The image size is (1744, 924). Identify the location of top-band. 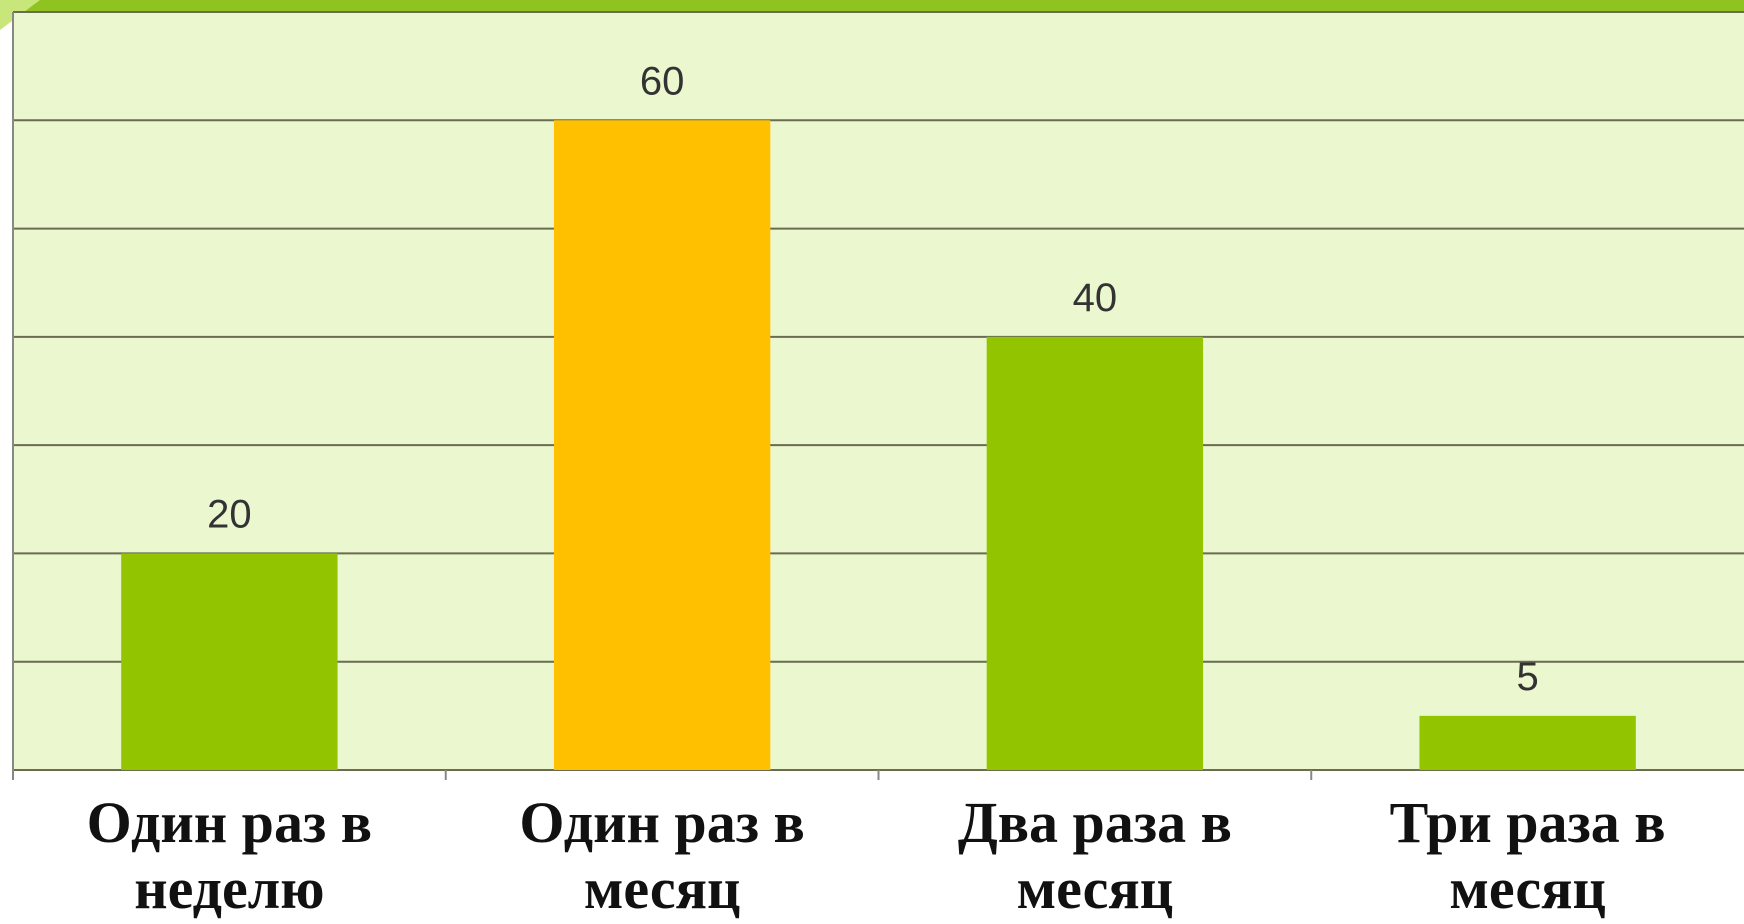
(872, 7).